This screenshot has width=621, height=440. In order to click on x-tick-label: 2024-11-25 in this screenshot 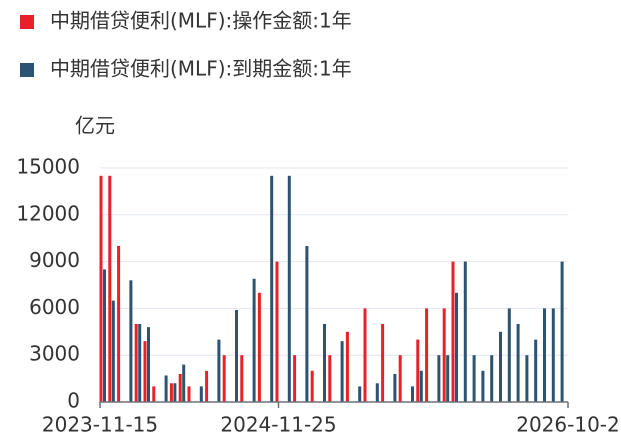, I will do `click(278, 425)`.